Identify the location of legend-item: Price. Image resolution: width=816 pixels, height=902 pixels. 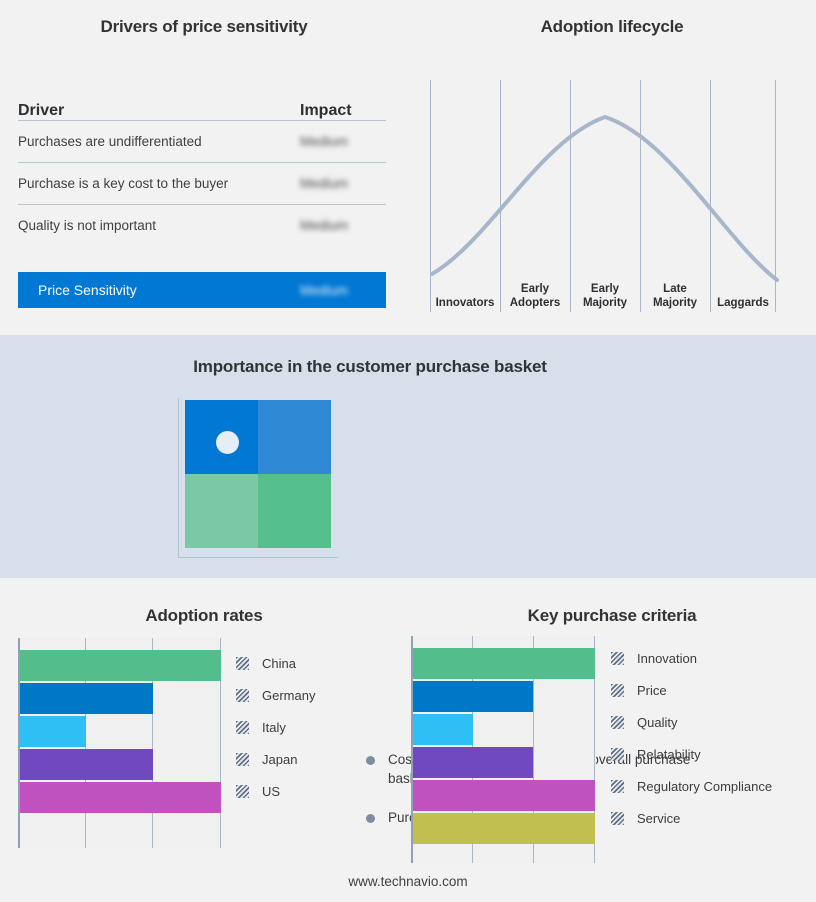
(691, 690).